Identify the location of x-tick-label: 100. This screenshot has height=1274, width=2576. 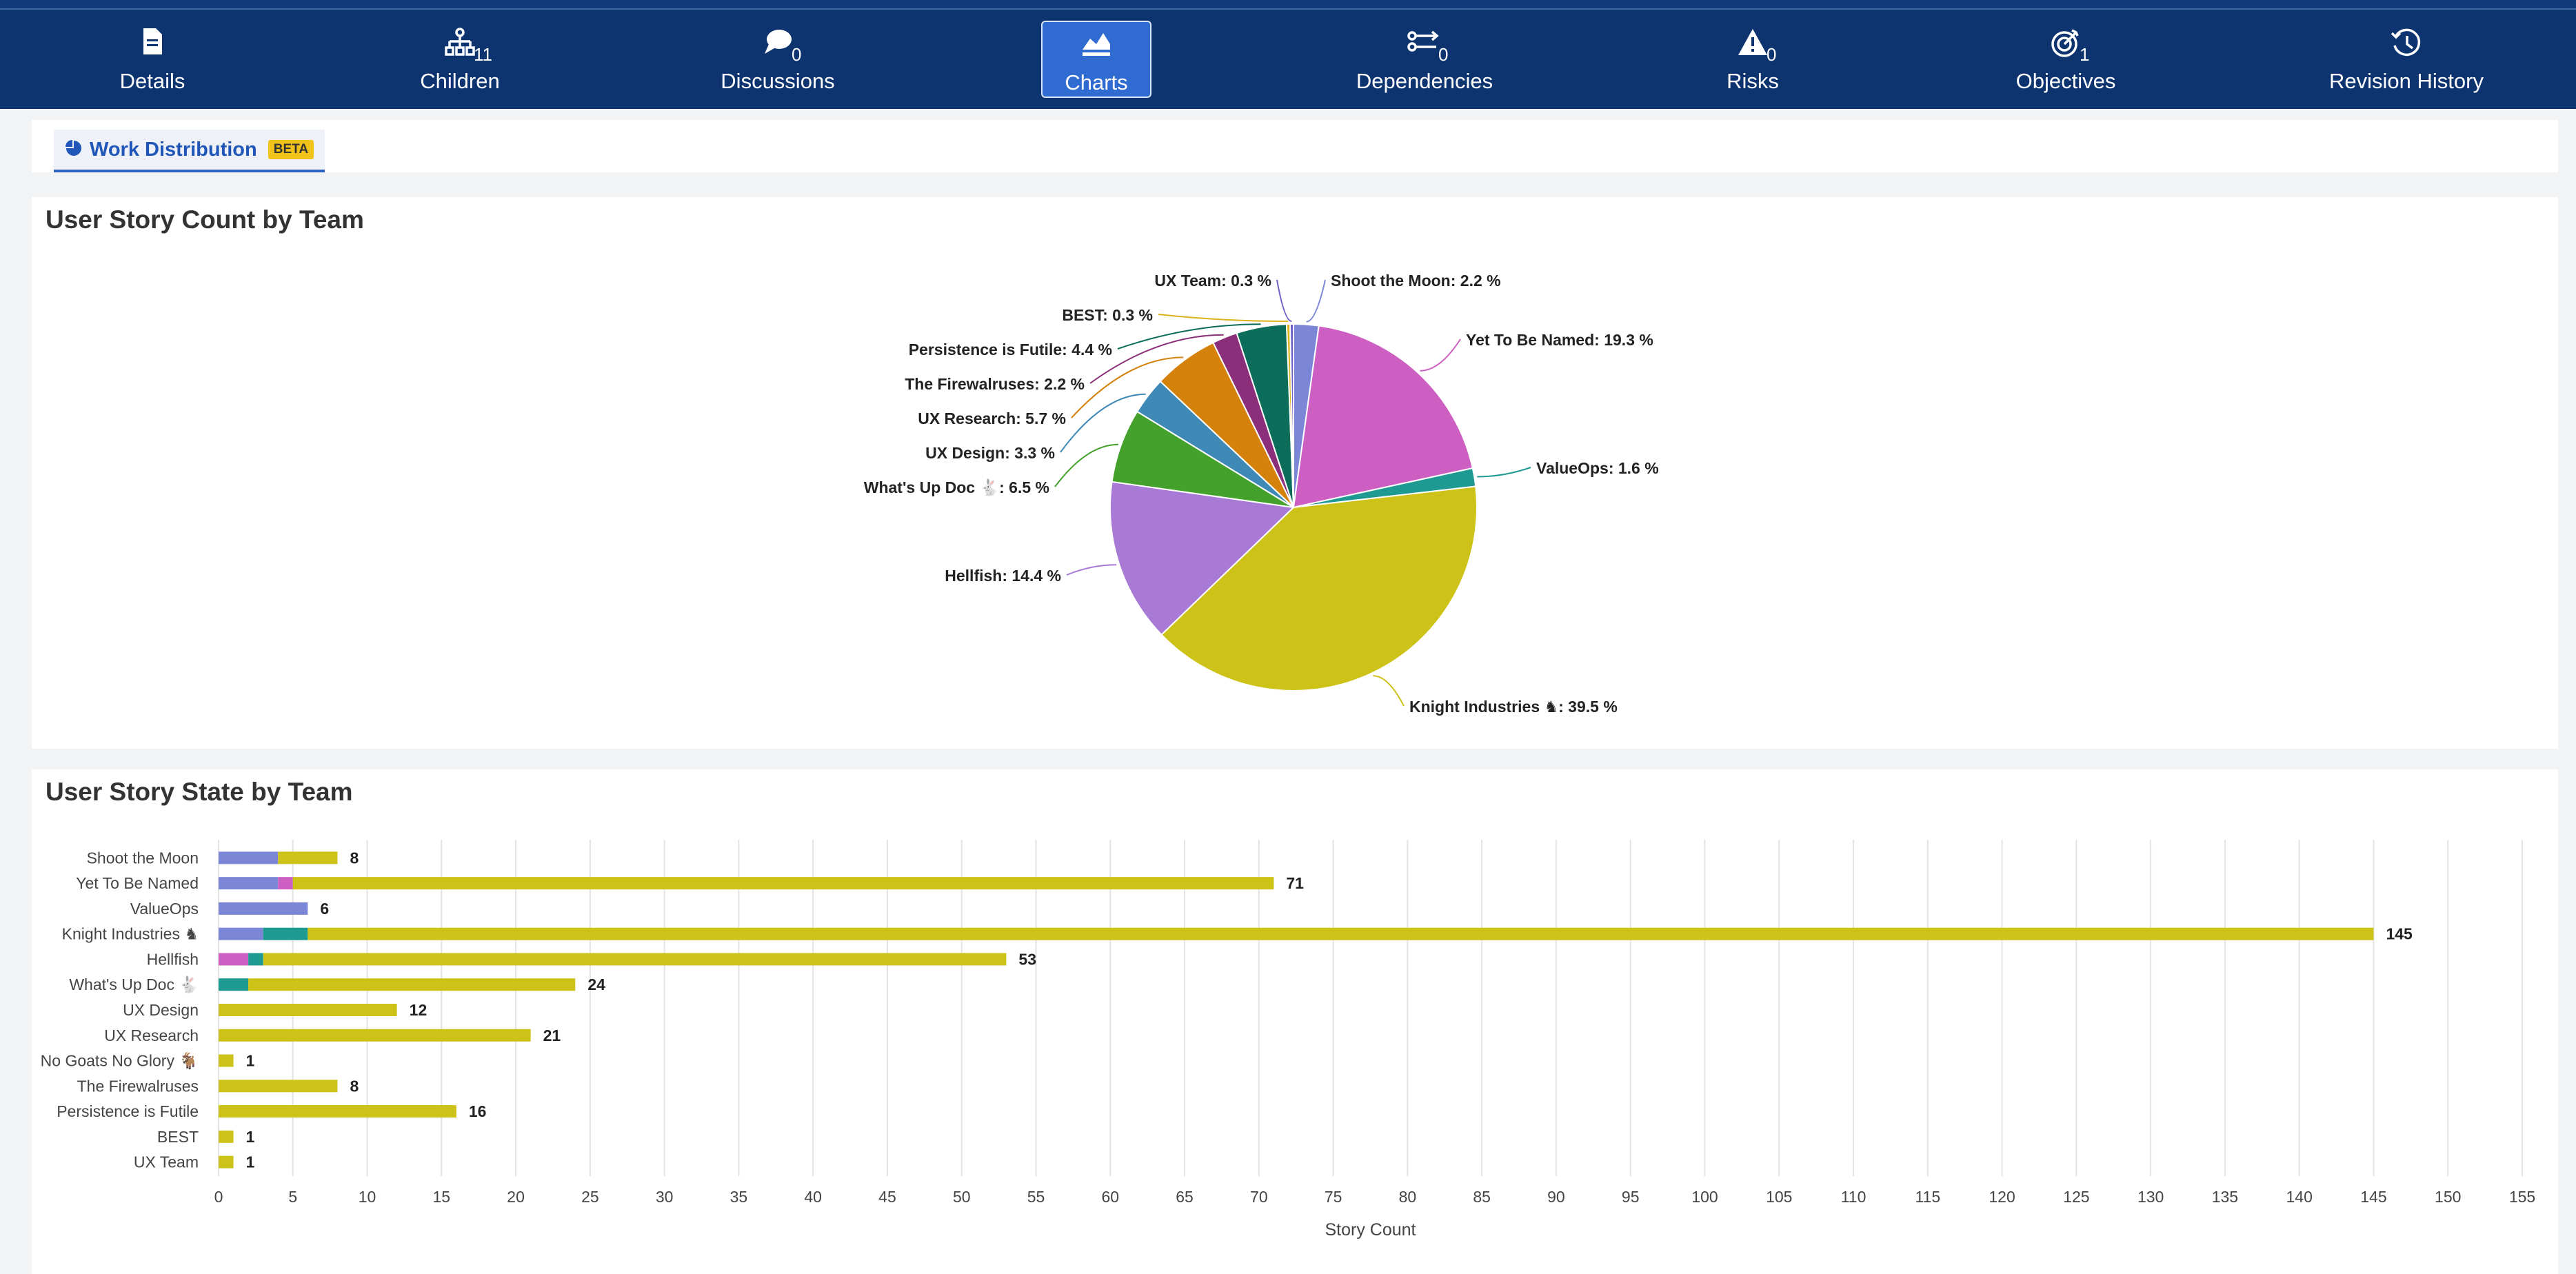
(1704, 1197).